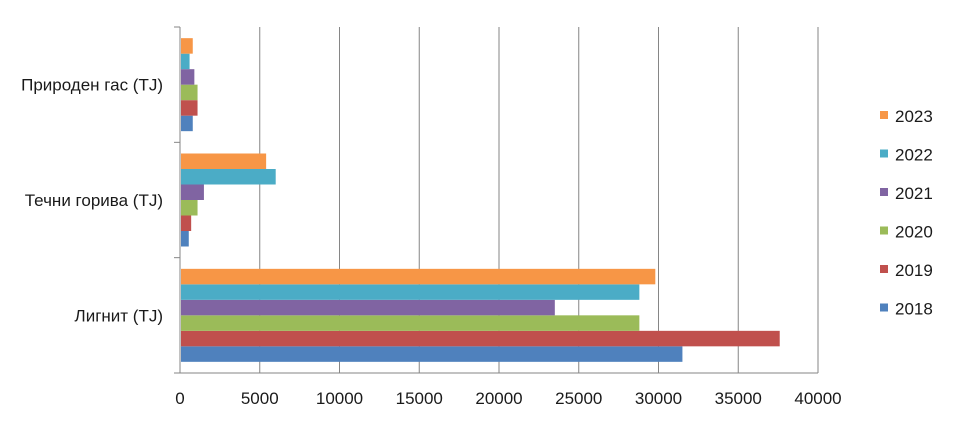  Describe the element at coordinates (884, 115) in the screenshot. I see `legend-swatch-2023` at that location.